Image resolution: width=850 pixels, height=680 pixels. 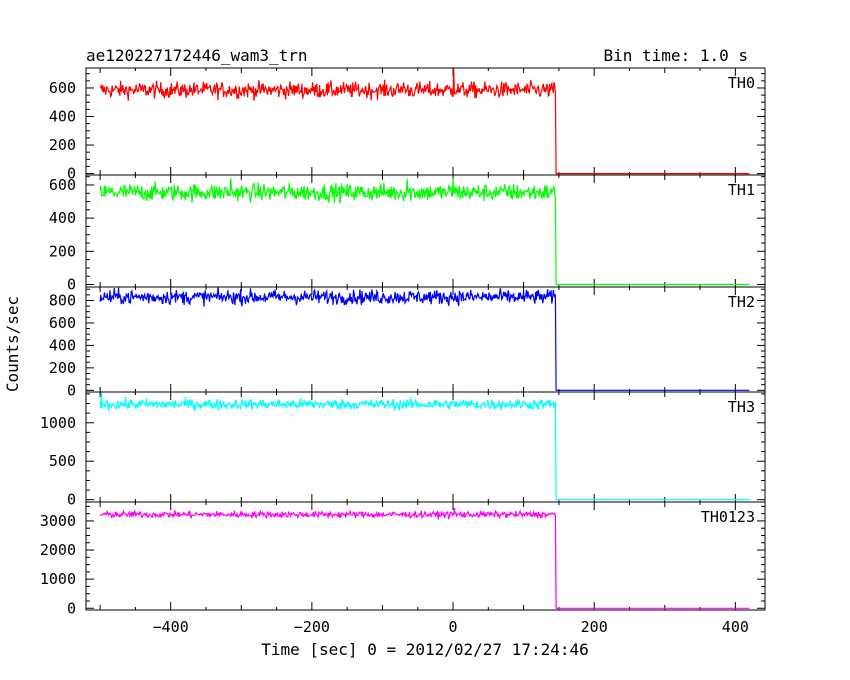 What do you see at coordinates (58, 521) in the screenshot?
I see `y-tick-label: 3000` at bounding box center [58, 521].